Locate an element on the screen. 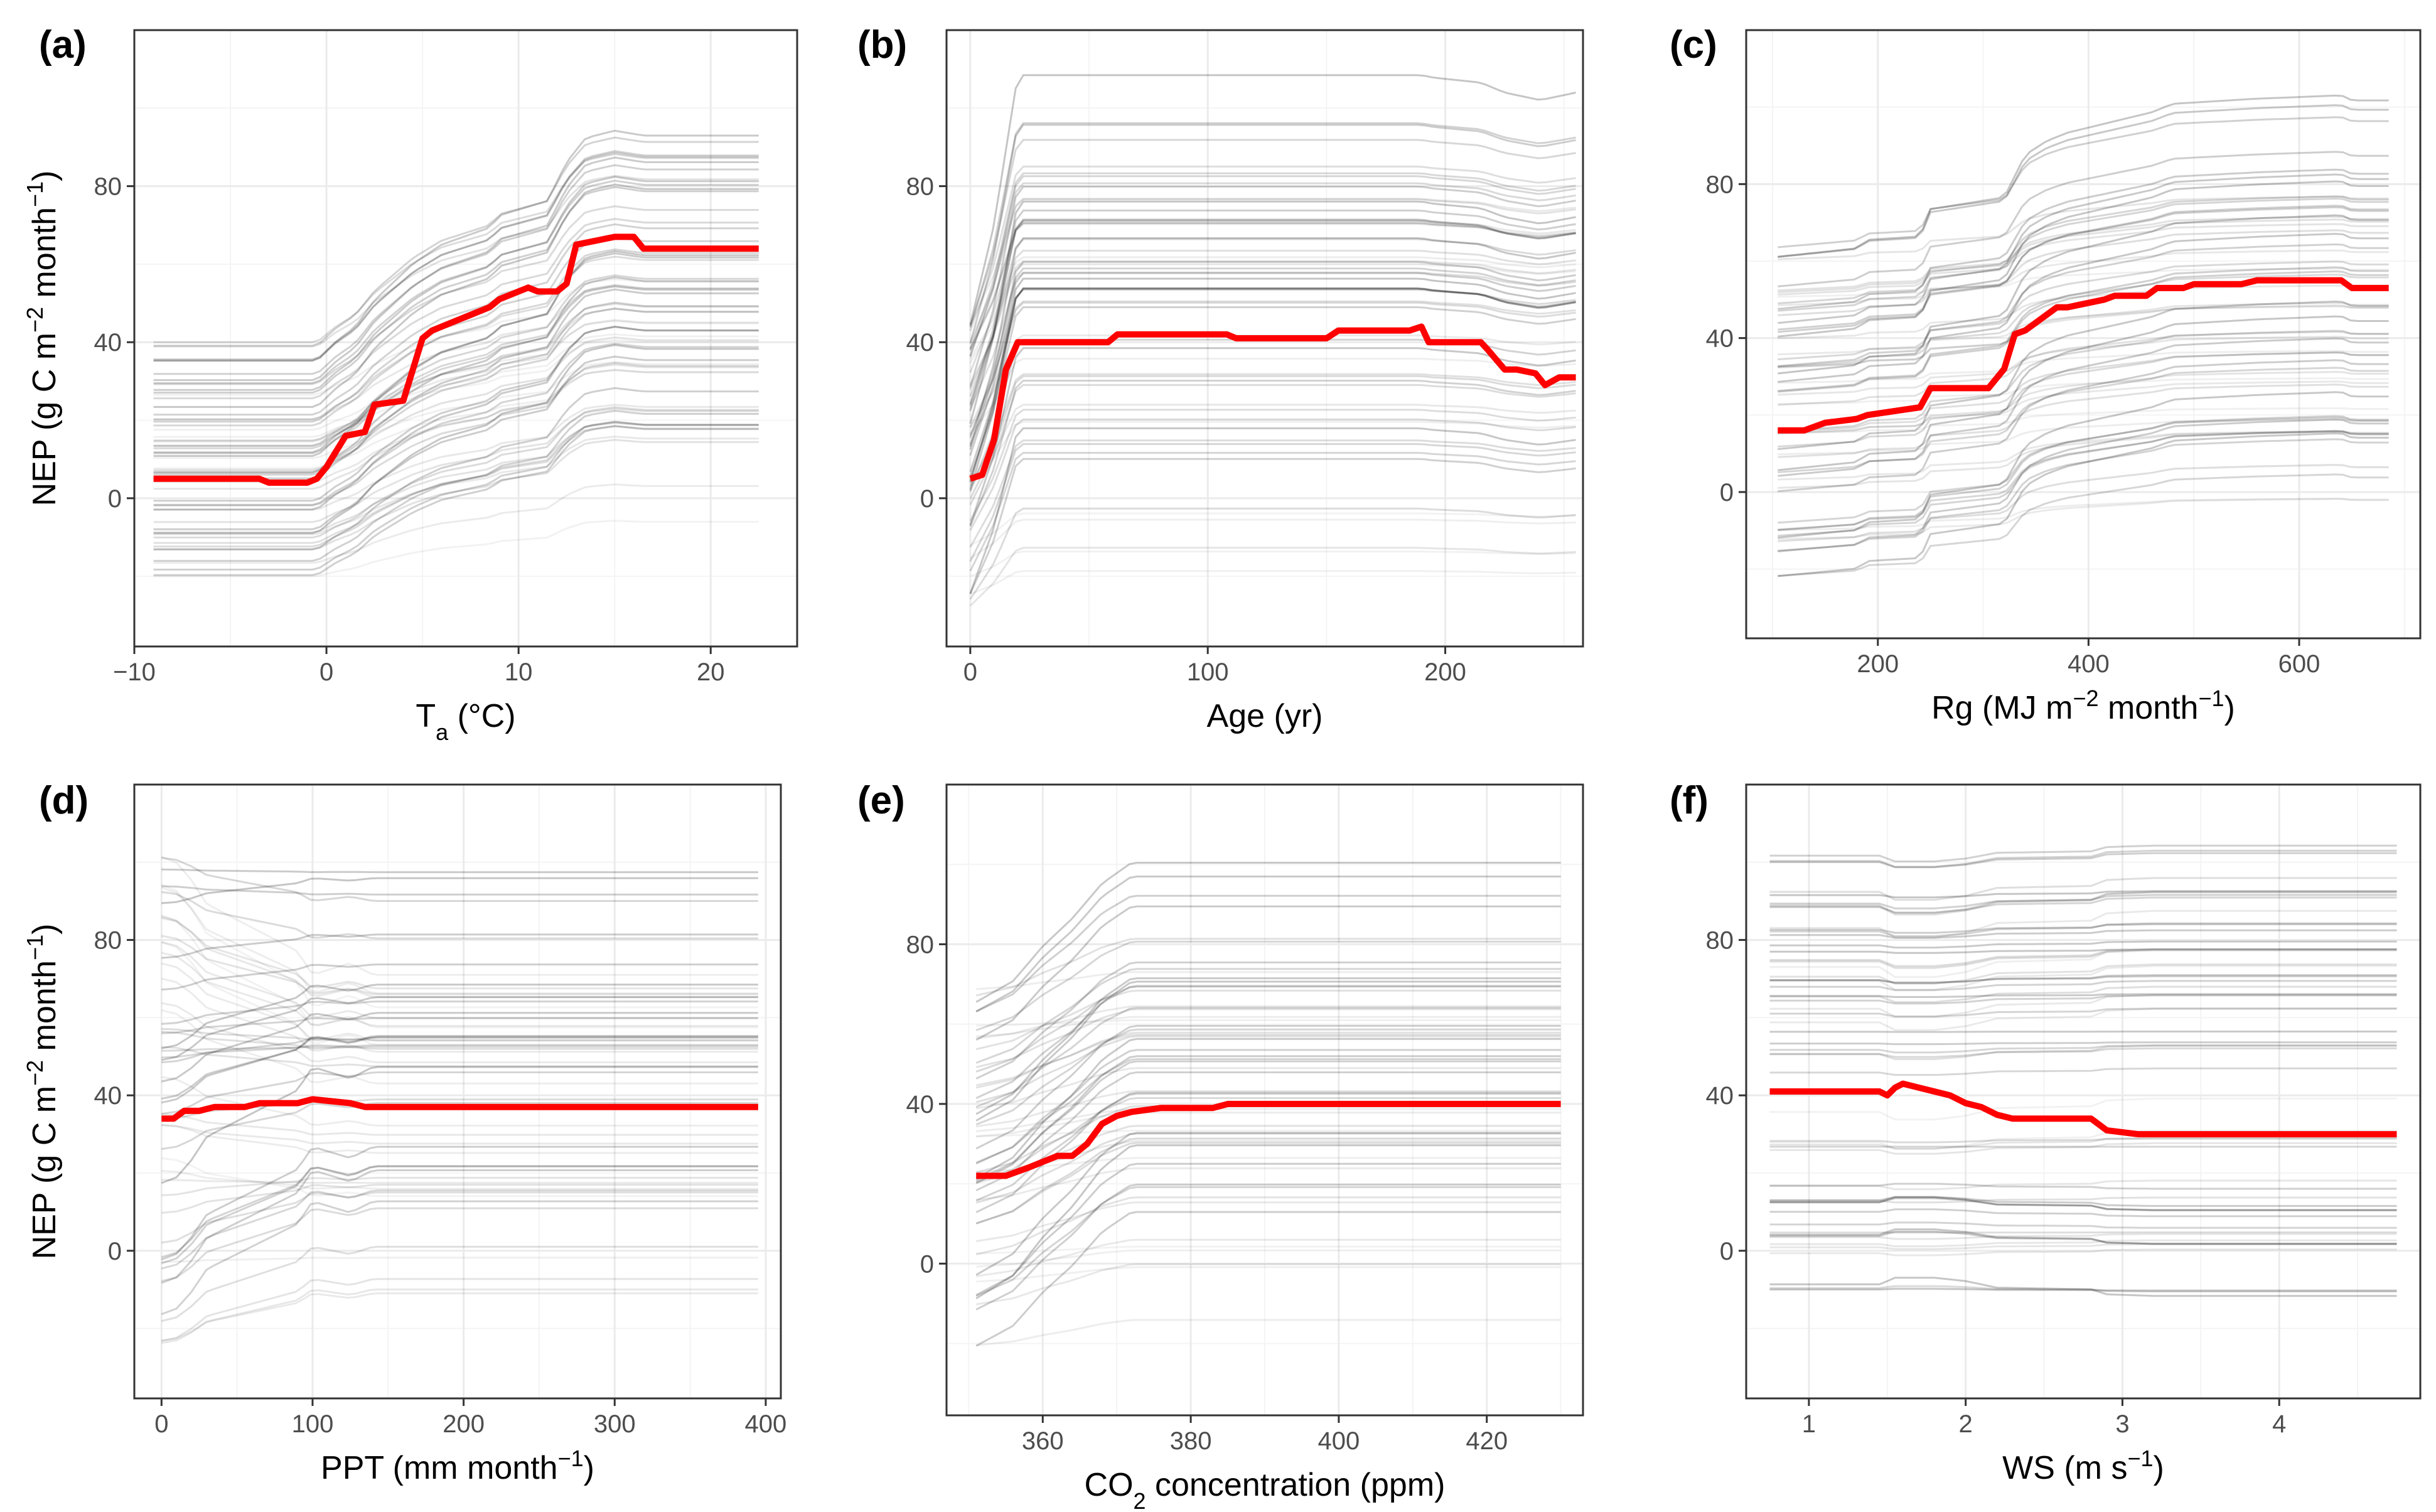 The image size is (2436, 1512). panel-frame is located at coordinates (2083, 334).